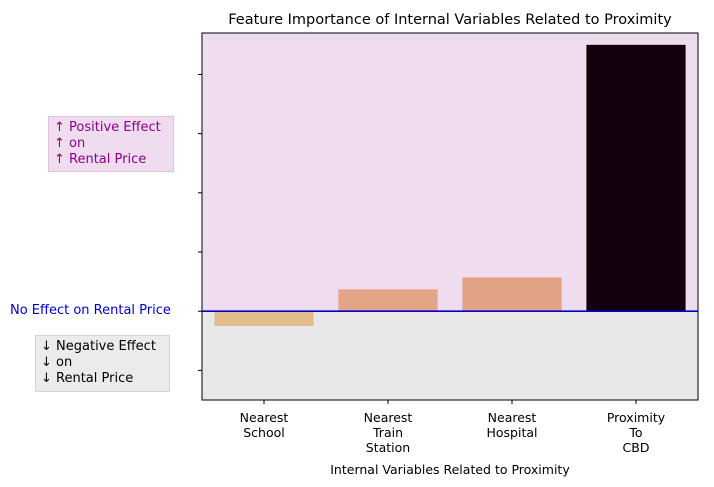 The width and height of the screenshot is (714, 487). Describe the element at coordinates (264, 319) in the screenshot. I see `bar-nearest-school` at that location.